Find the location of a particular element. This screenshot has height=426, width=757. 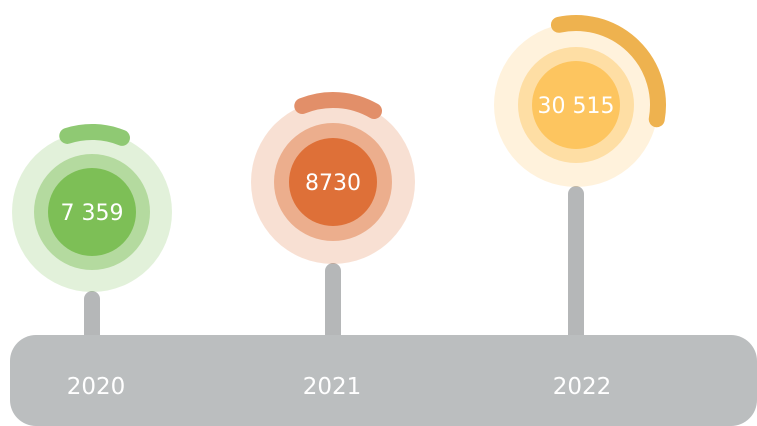

progress-arc-2020 is located at coordinates (94, 135).